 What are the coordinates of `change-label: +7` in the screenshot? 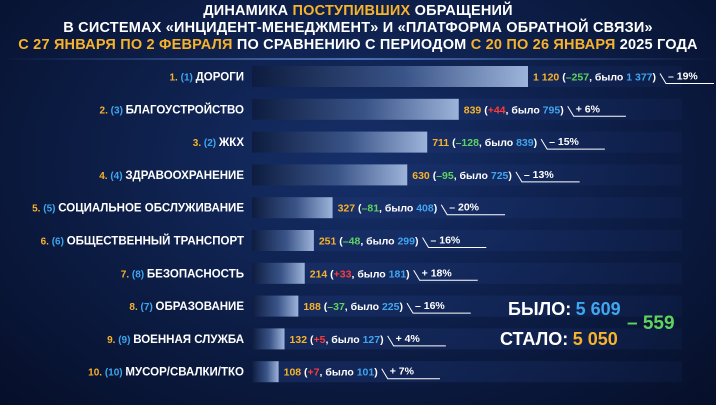 It's located at (314, 373).